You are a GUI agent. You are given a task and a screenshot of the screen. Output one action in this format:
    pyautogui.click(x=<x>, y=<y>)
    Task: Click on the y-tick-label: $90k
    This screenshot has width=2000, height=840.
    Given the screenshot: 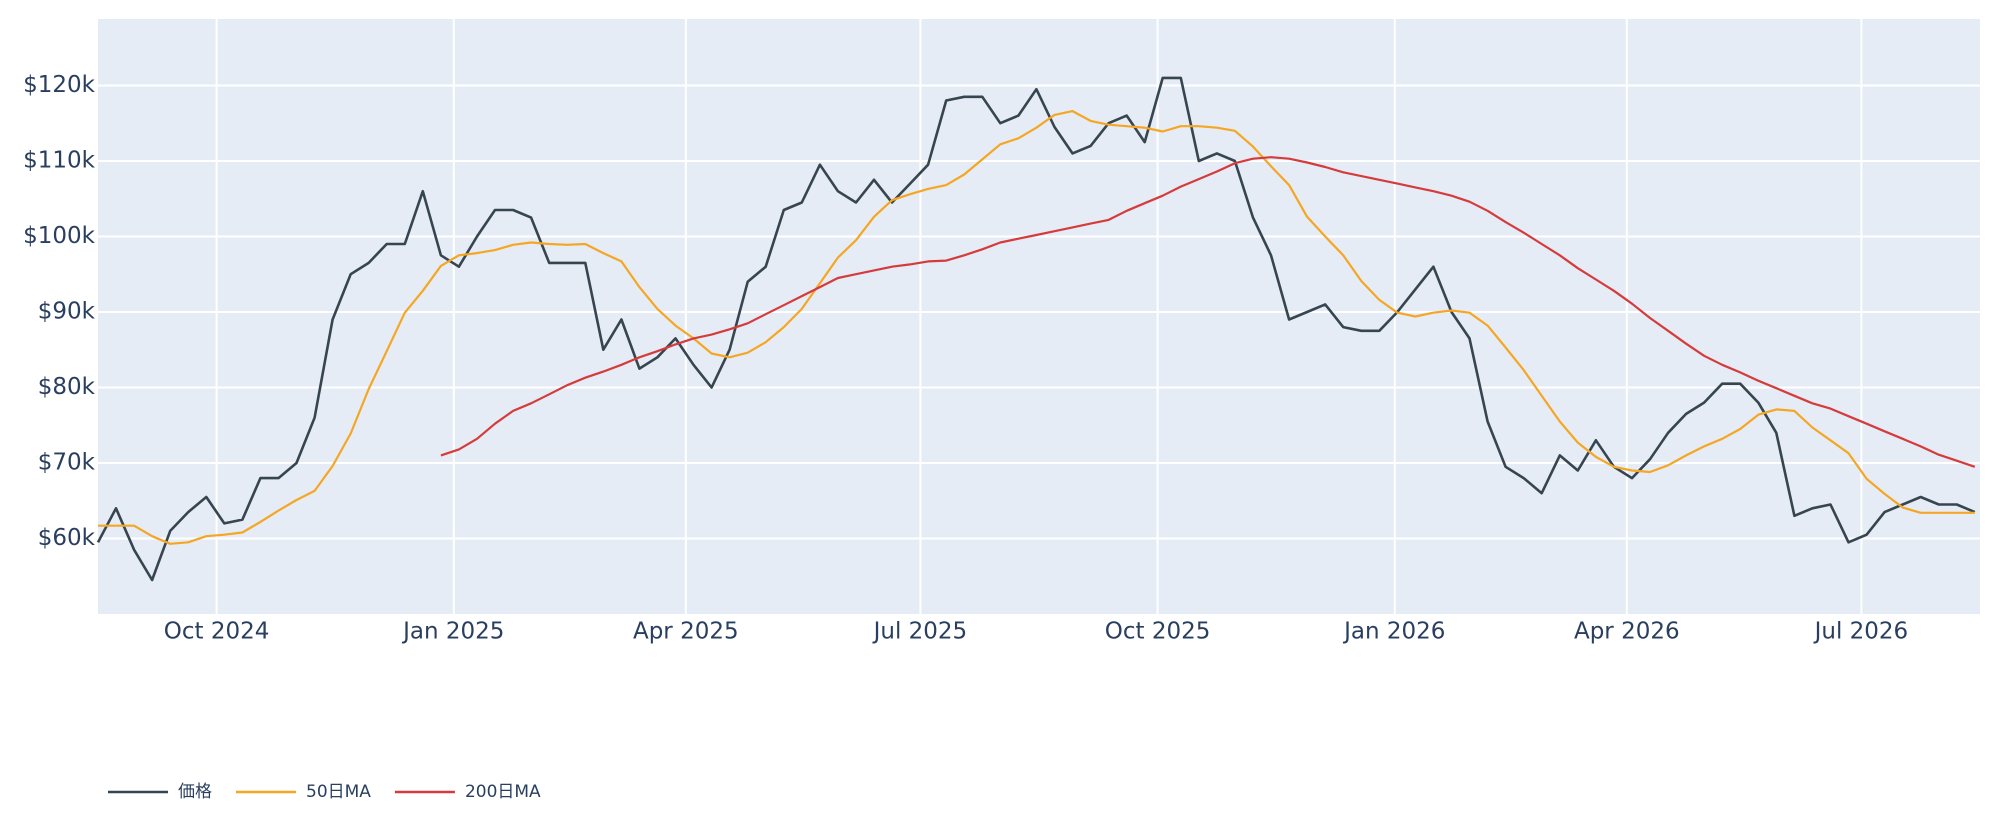 What is the action you would take?
    pyautogui.click(x=67, y=311)
    